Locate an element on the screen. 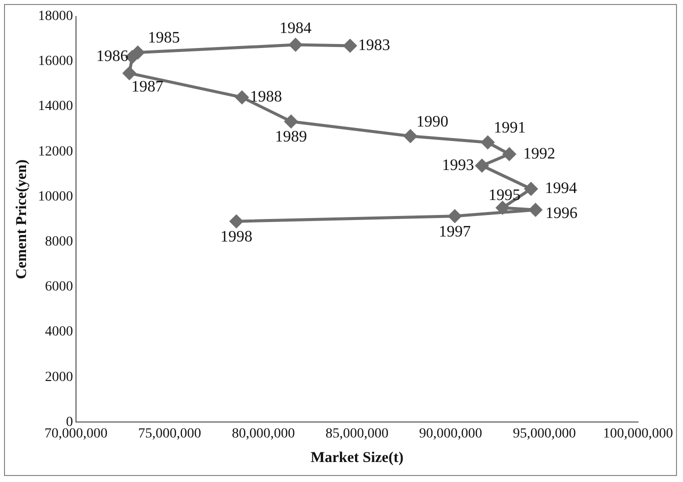 The width and height of the screenshot is (683, 482). annotation: 1984 is located at coordinates (296, 29).